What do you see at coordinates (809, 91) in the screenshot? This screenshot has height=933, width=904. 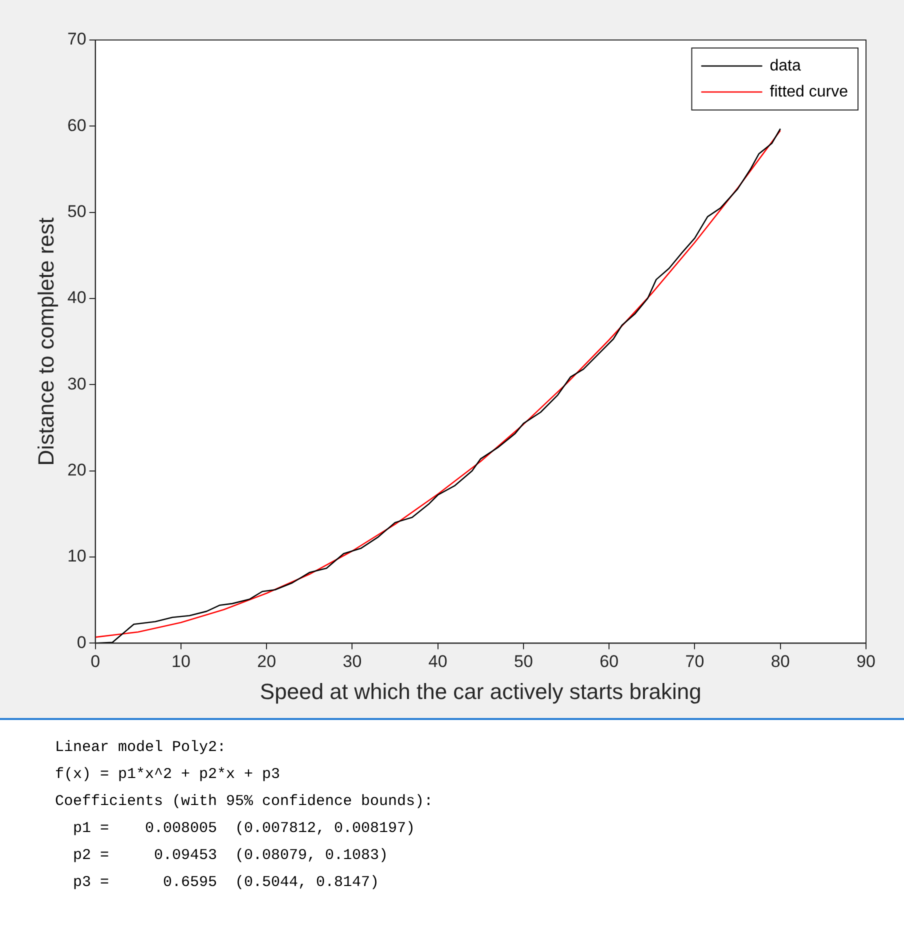 I see `legend-label: fitted curve` at bounding box center [809, 91].